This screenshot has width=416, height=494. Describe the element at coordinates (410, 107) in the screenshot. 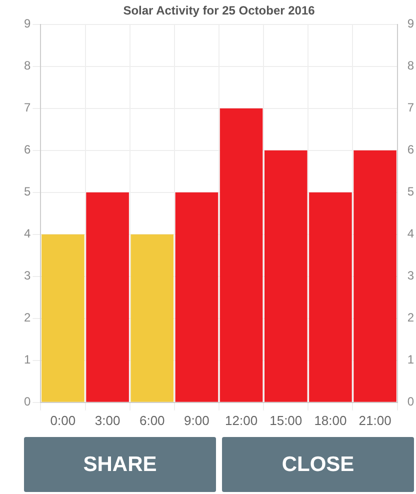

I see `y2-tick-label: 7` at that location.